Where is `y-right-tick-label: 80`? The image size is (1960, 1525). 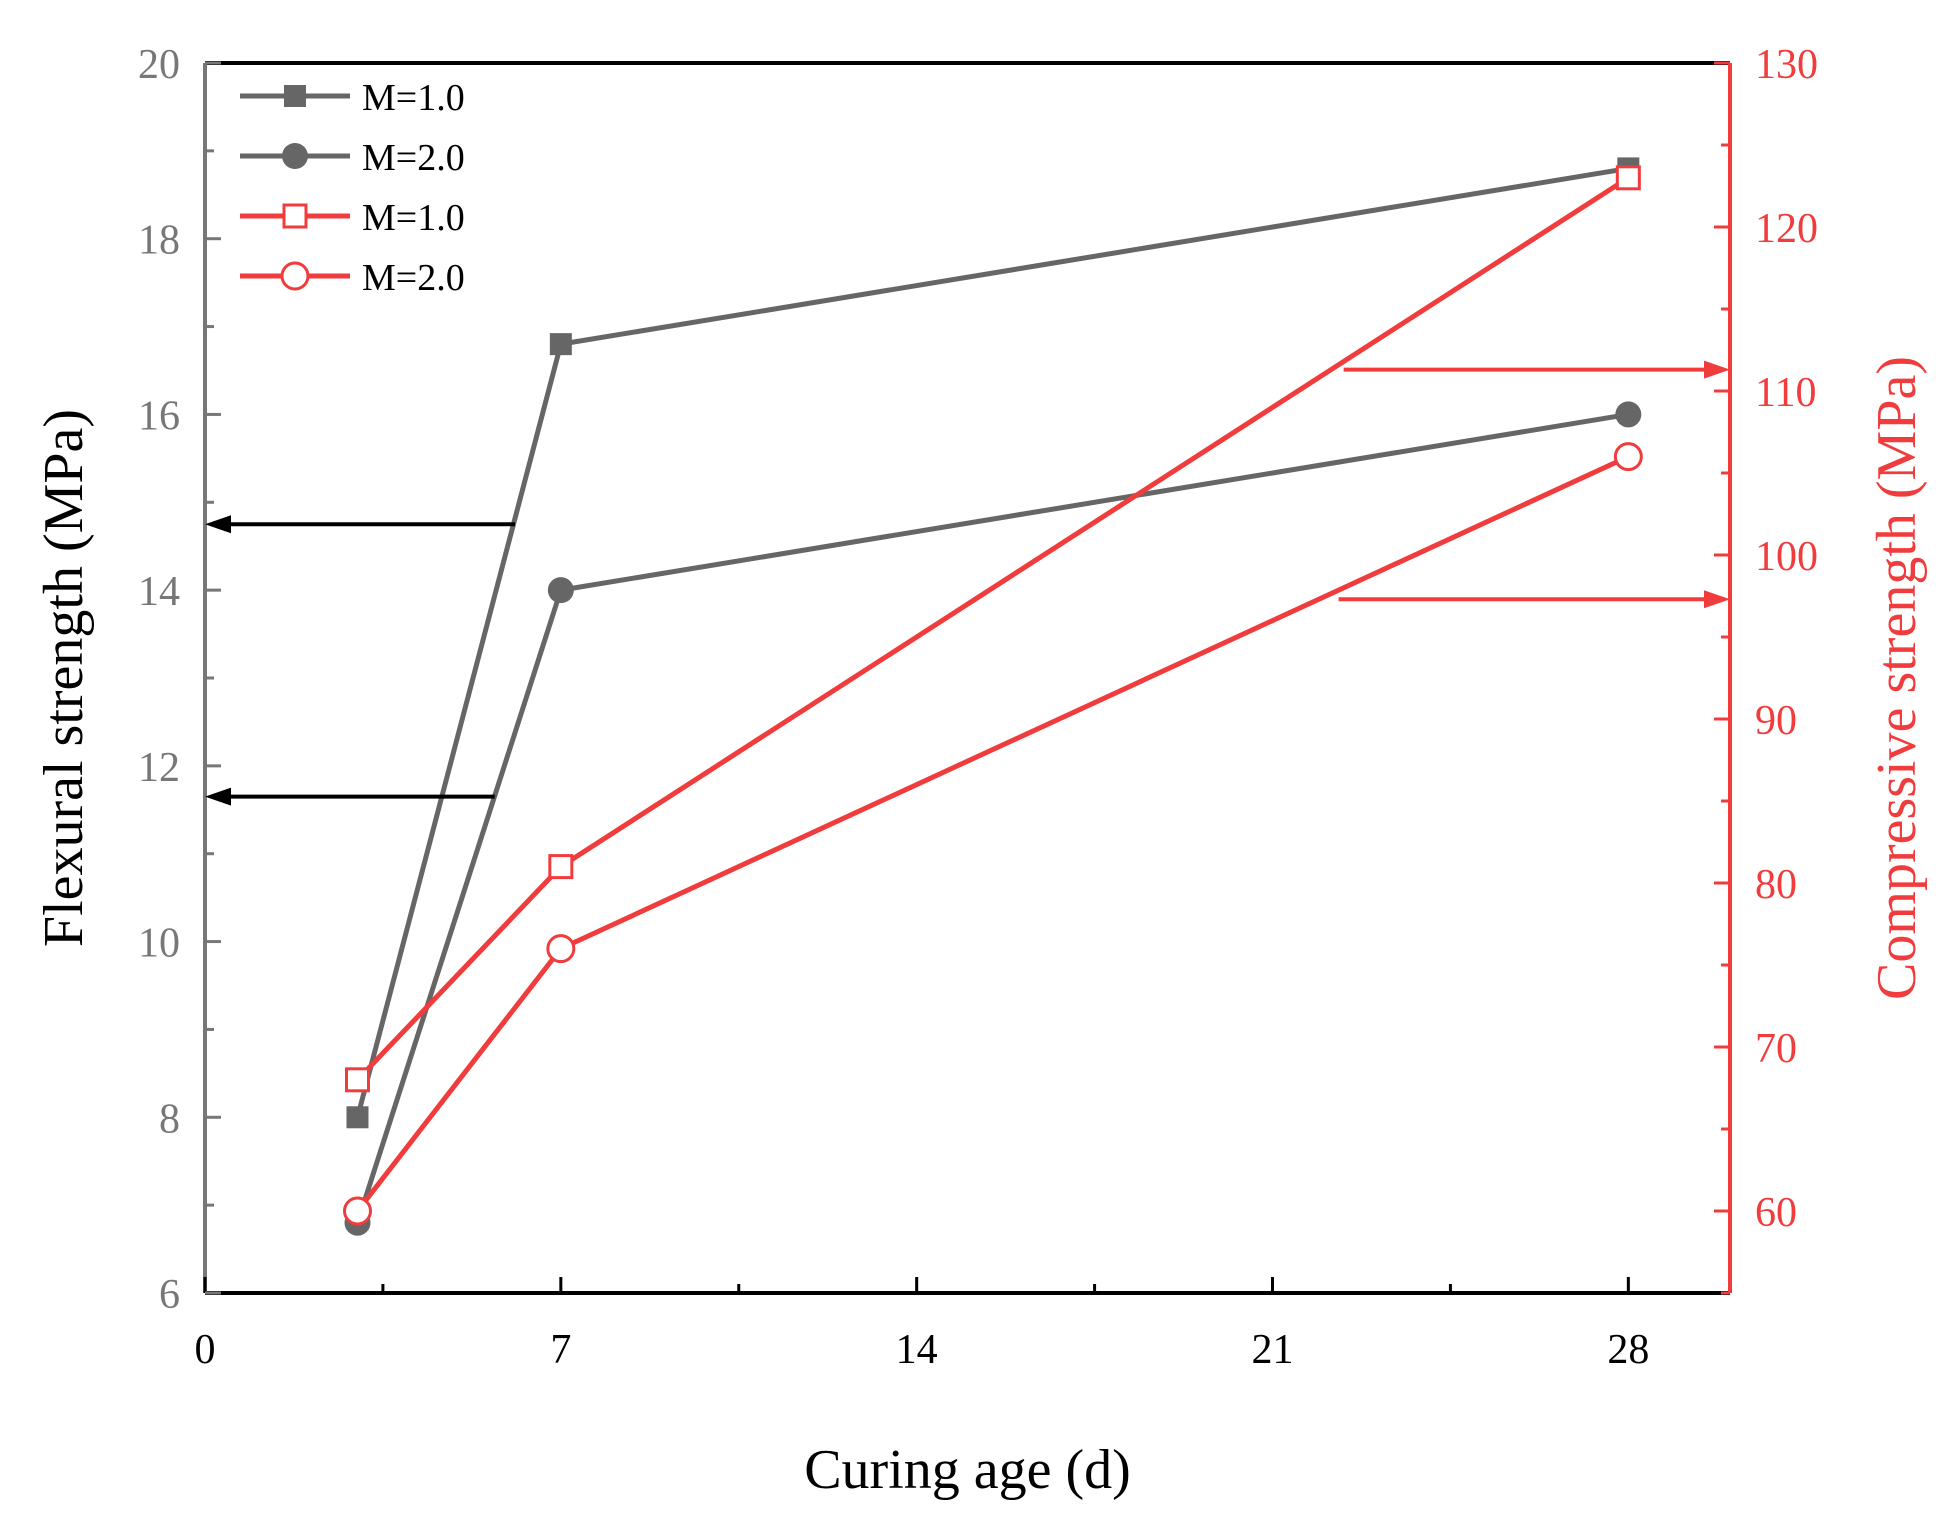
y-right-tick-label: 80 is located at coordinates (1776, 885).